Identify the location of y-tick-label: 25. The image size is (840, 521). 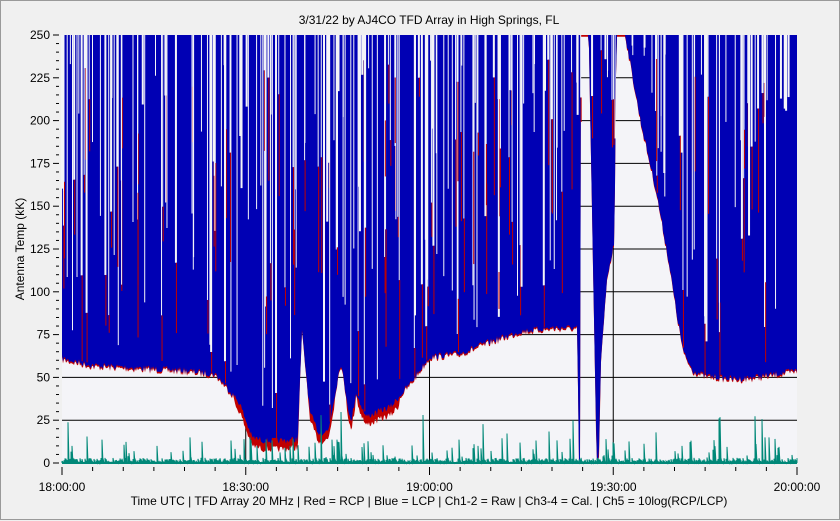
(44, 420).